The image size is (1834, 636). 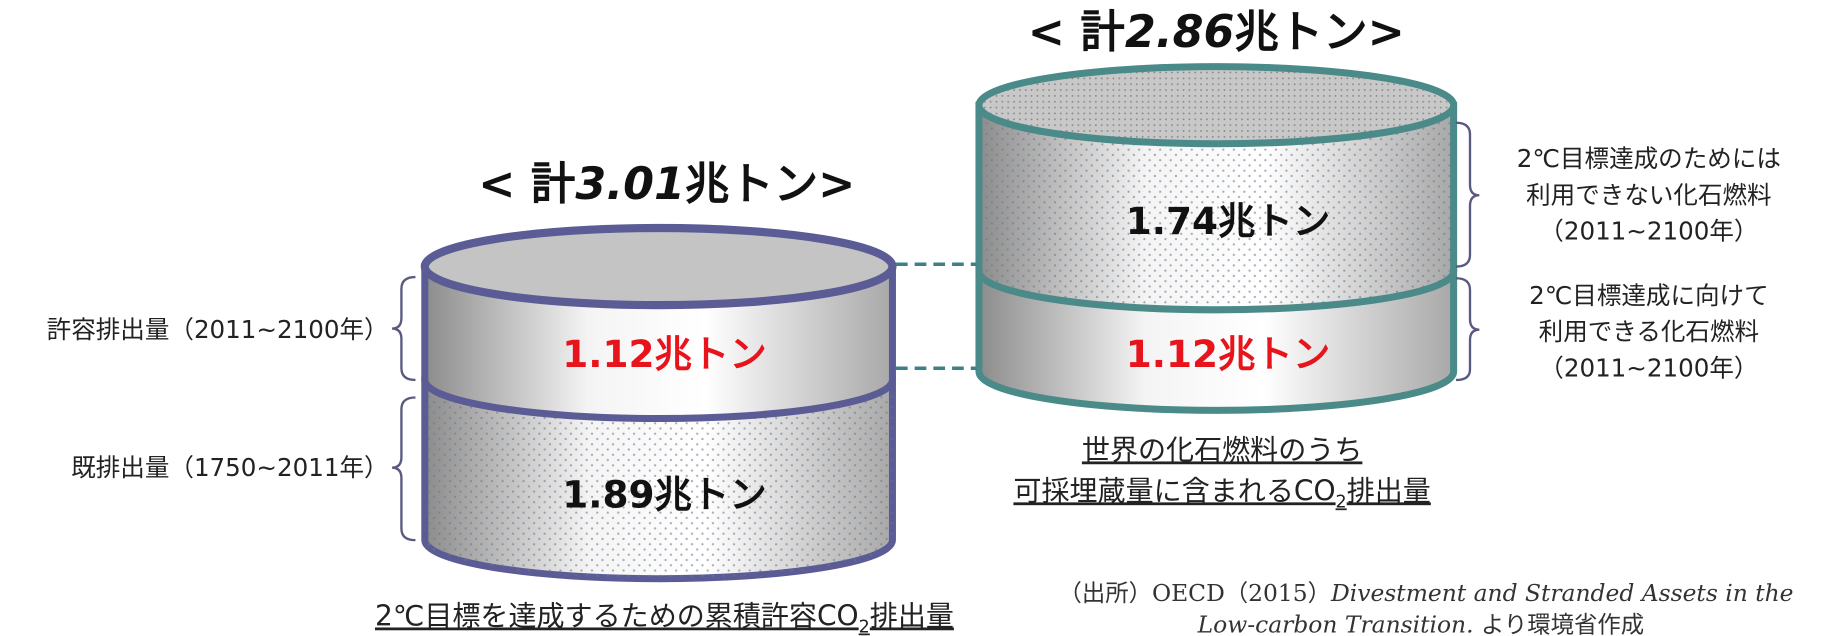 What do you see at coordinates (1222, 449) in the screenshot?
I see `right-caption: 世界の化石燃料のうち` at bounding box center [1222, 449].